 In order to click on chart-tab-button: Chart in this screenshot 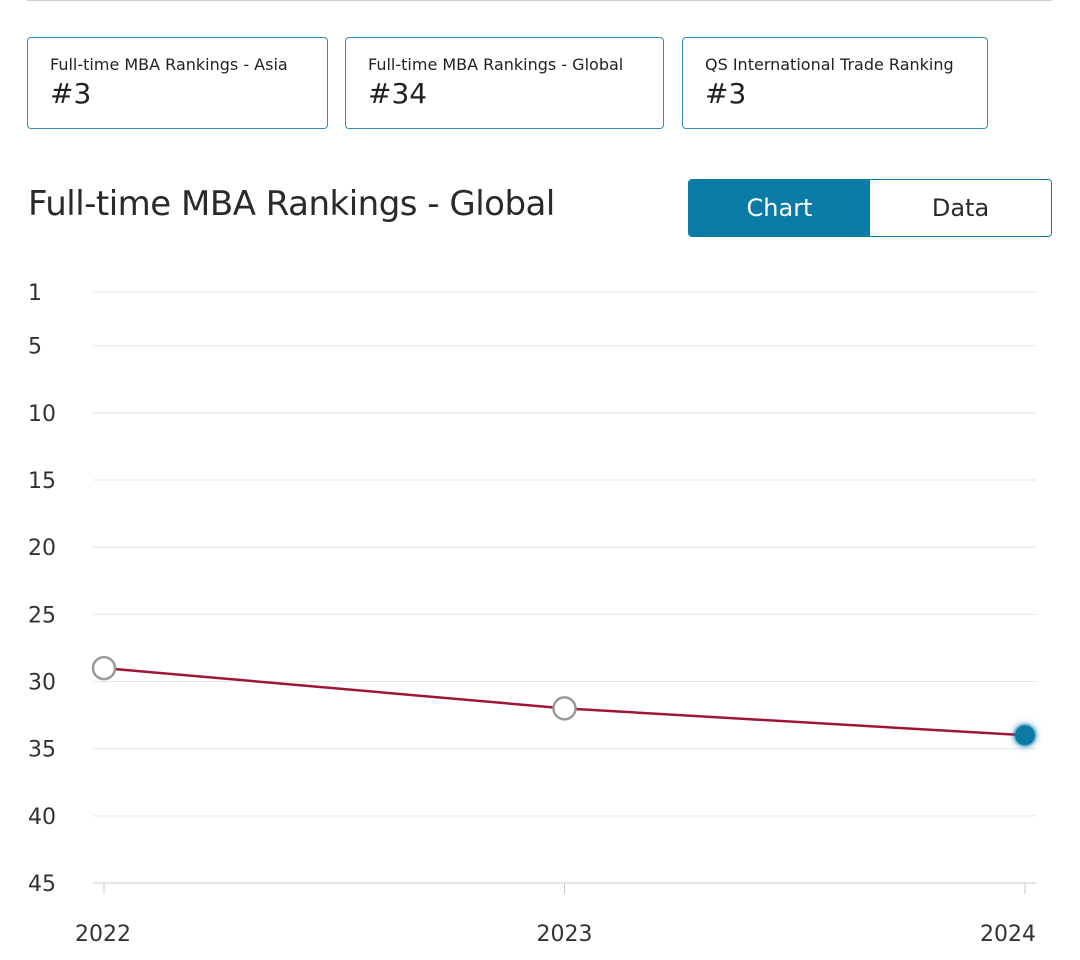, I will do `click(779, 208)`.